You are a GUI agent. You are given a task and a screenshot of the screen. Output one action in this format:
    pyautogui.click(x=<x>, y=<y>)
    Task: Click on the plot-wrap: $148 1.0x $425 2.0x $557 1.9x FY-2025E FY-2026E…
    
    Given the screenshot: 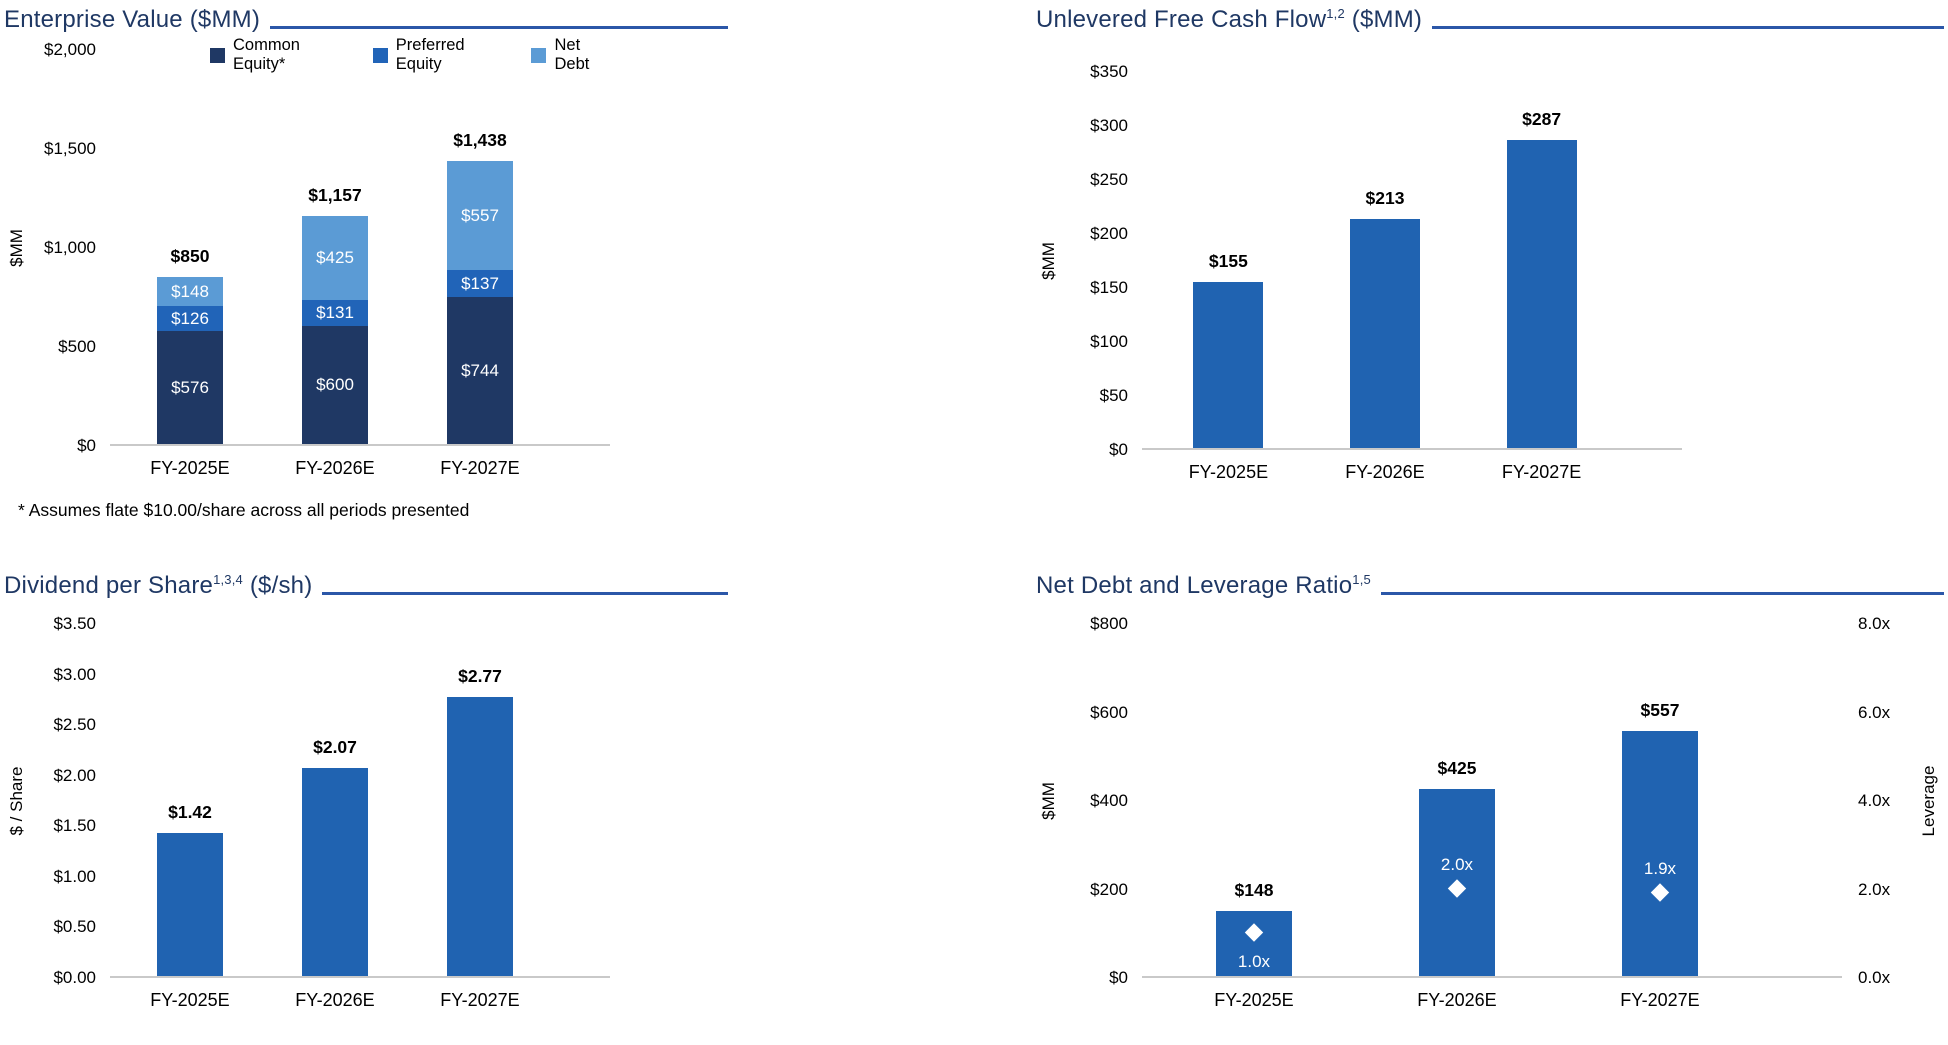 What is the action you would take?
    pyautogui.click(x=1492, y=822)
    